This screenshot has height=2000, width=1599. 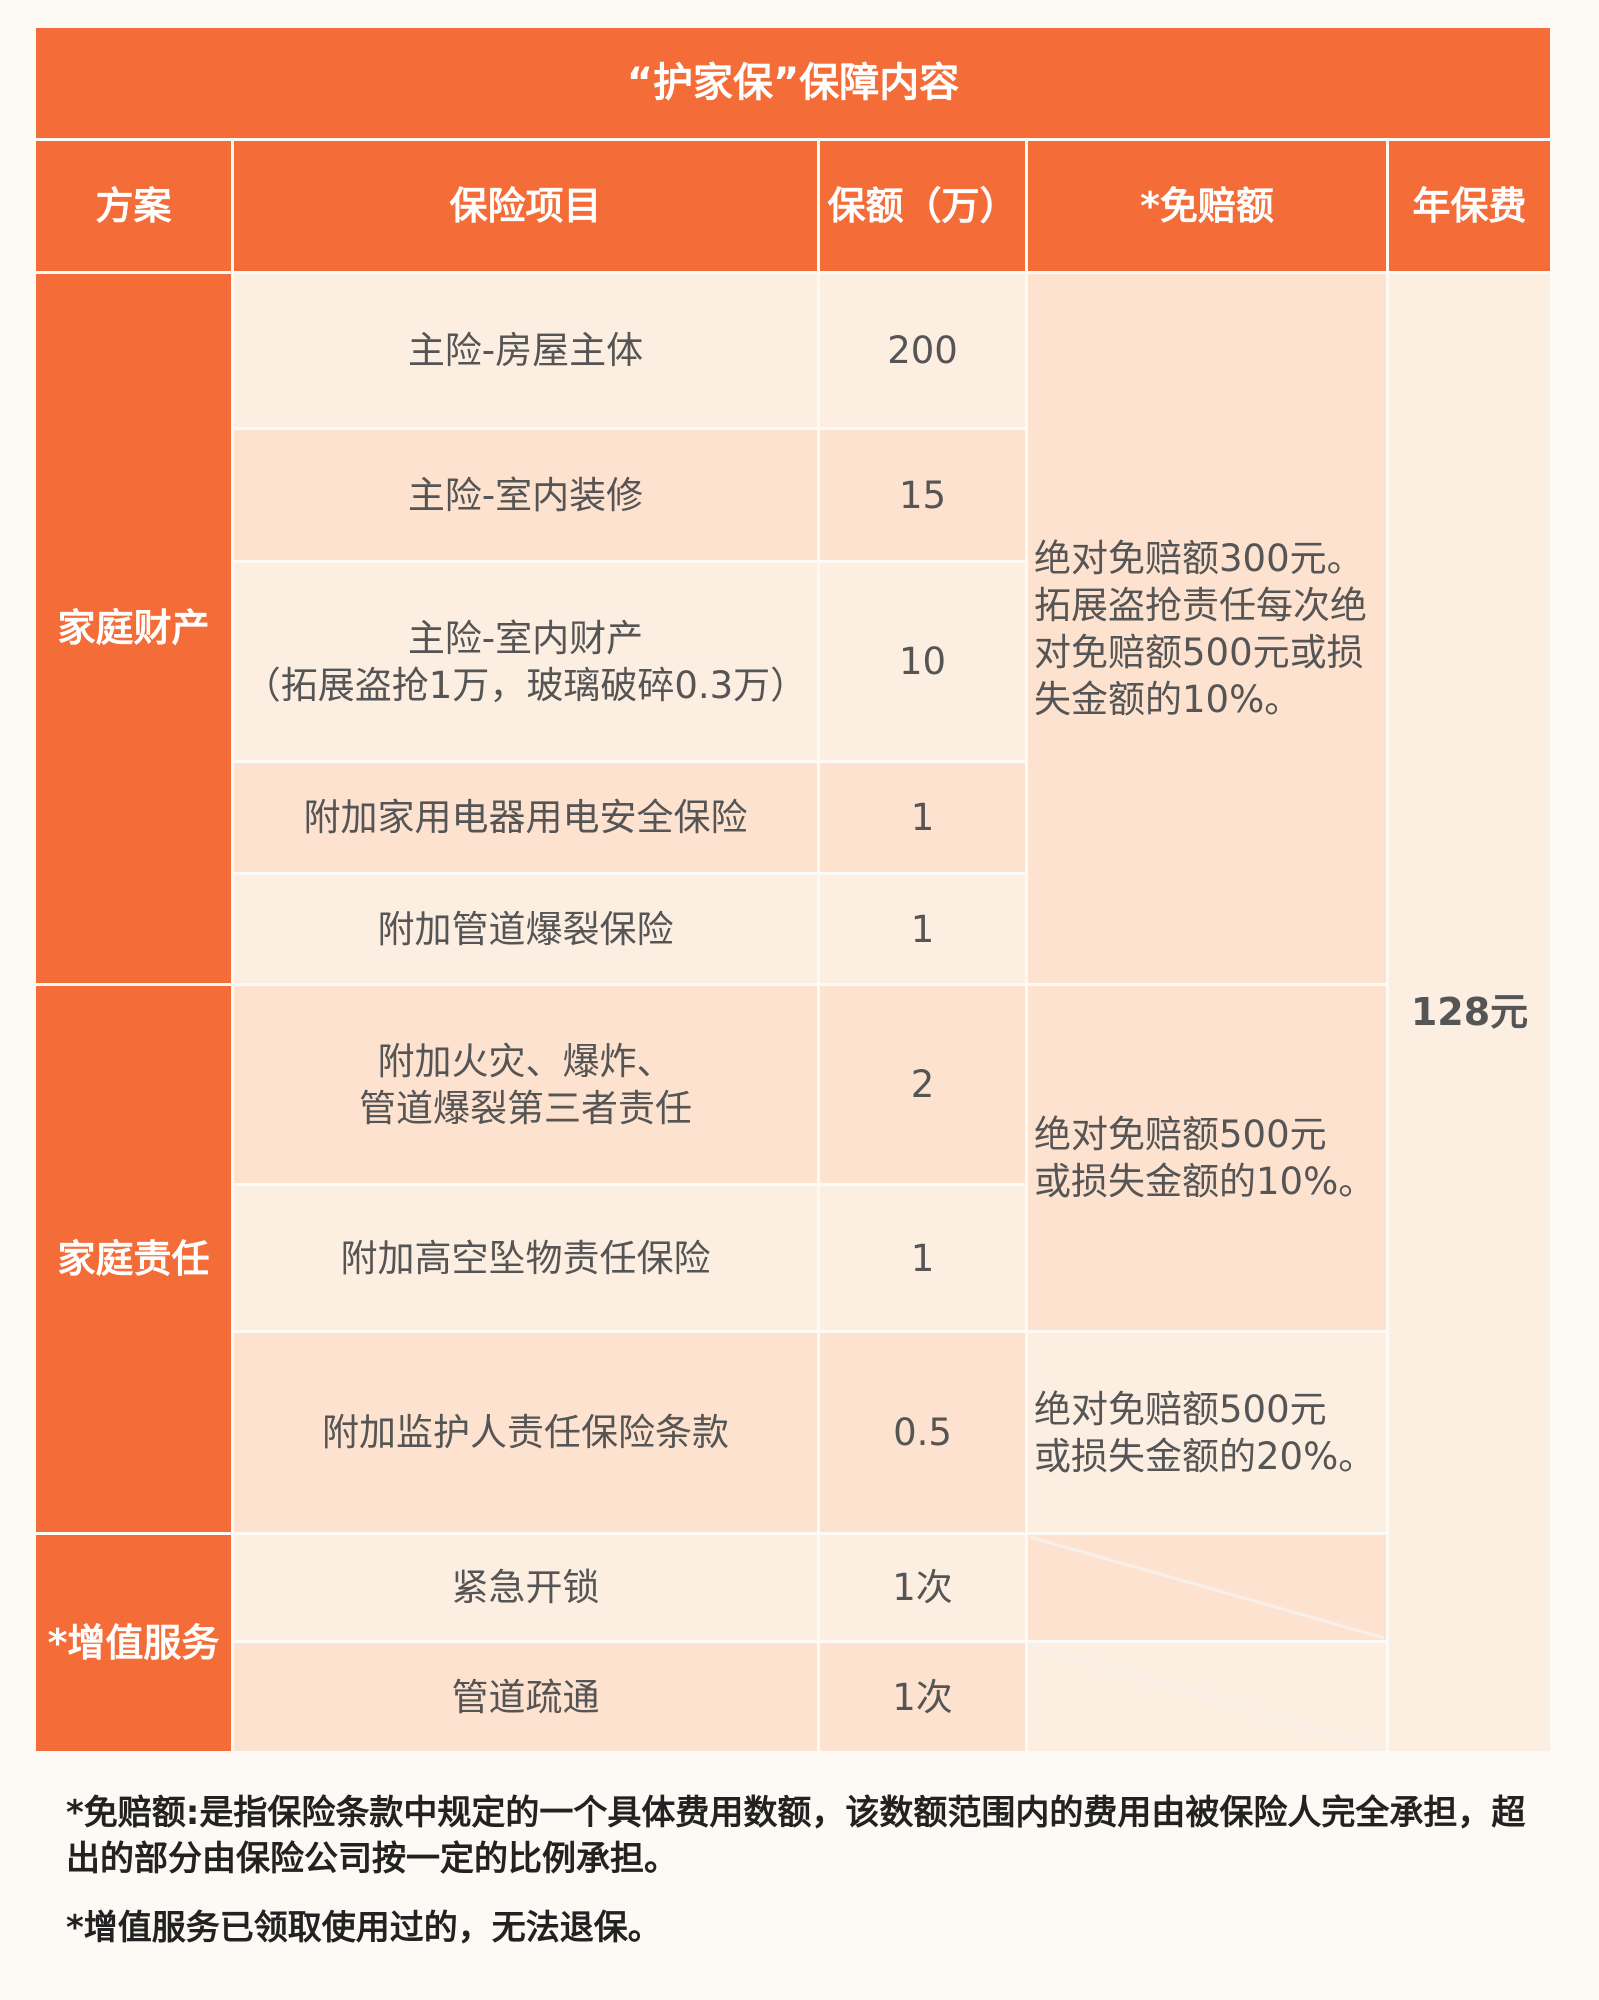 I want to click on table-row-item: 主险-室内财产 （拓展盗抢1万，玻璃破碎0.3万）, so click(x=525, y=661).